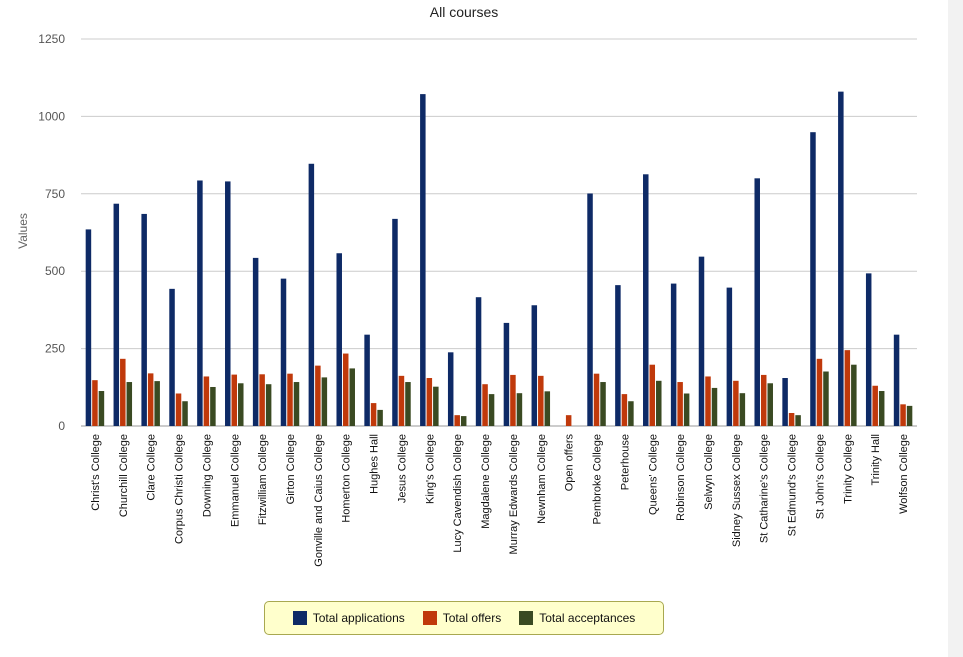 Image resolution: width=963 pixels, height=657 pixels. I want to click on legend-item-offers: Total offers, so click(461, 618).